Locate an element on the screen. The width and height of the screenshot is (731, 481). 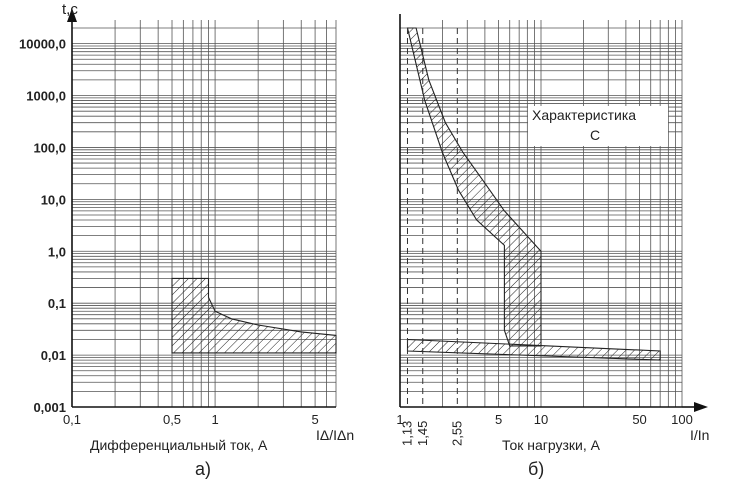
panel-b-thermal-band is located at coordinates (474, 187).